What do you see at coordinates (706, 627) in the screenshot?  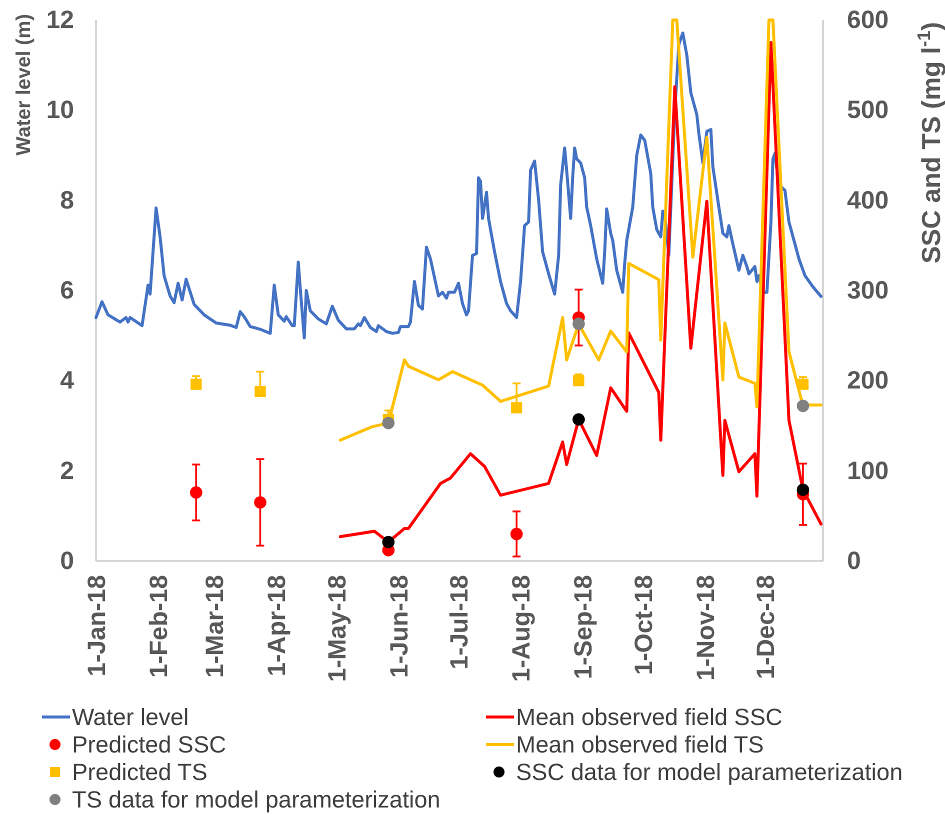 I see `x-tick-label: 1-Nov-18` at bounding box center [706, 627].